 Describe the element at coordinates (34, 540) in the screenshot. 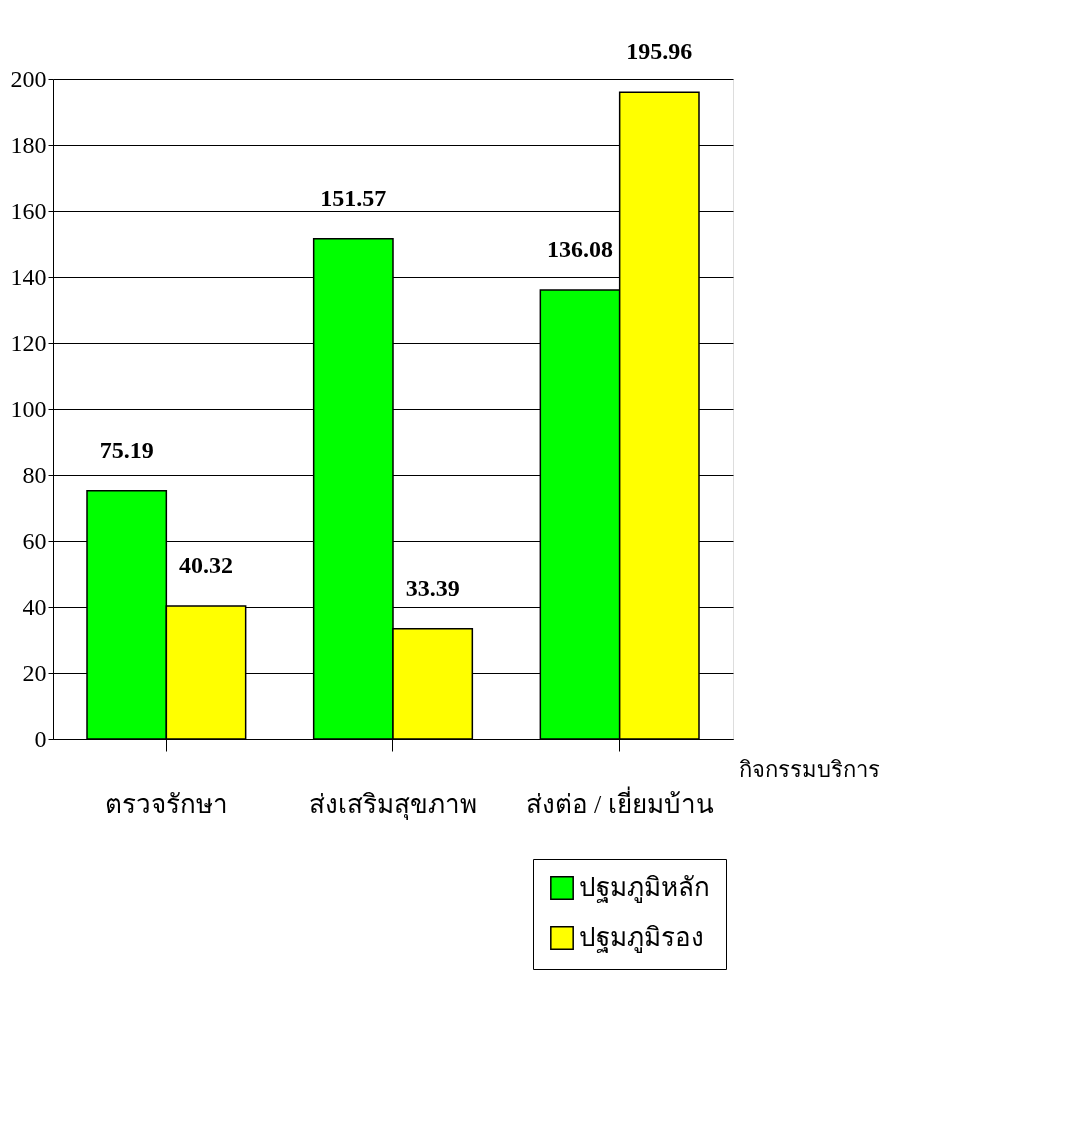

I see `y-tick-label: 60` at that location.